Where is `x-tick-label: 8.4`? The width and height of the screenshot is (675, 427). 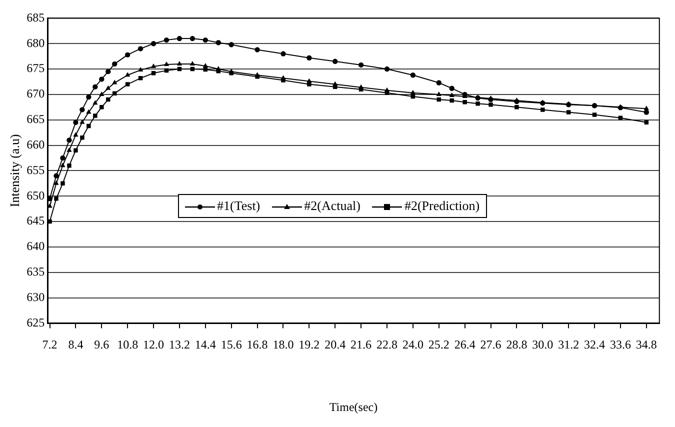
x-tick-label: 8.4 is located at coordinates (76, 345).